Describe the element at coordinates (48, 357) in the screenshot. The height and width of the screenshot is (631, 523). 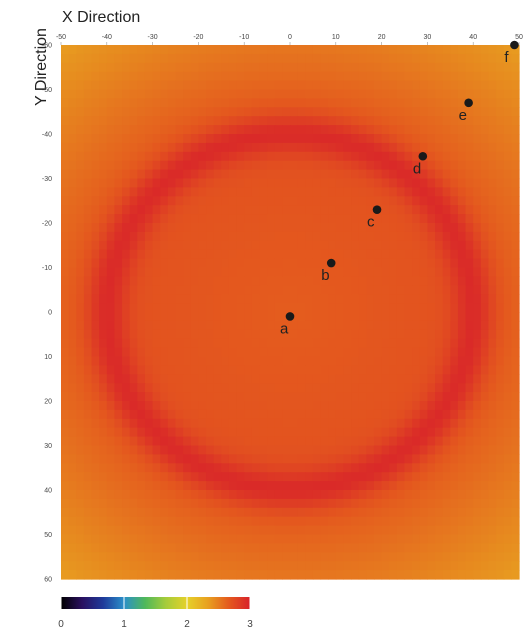
I see `y-tick-label: 10` at that location.